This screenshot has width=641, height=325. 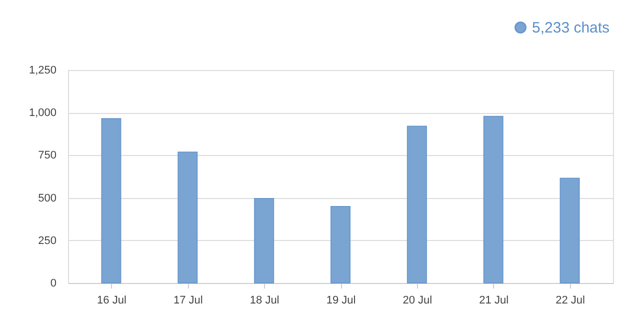 I want to click on y-tick-label: 500, so click(x=47, y=198).